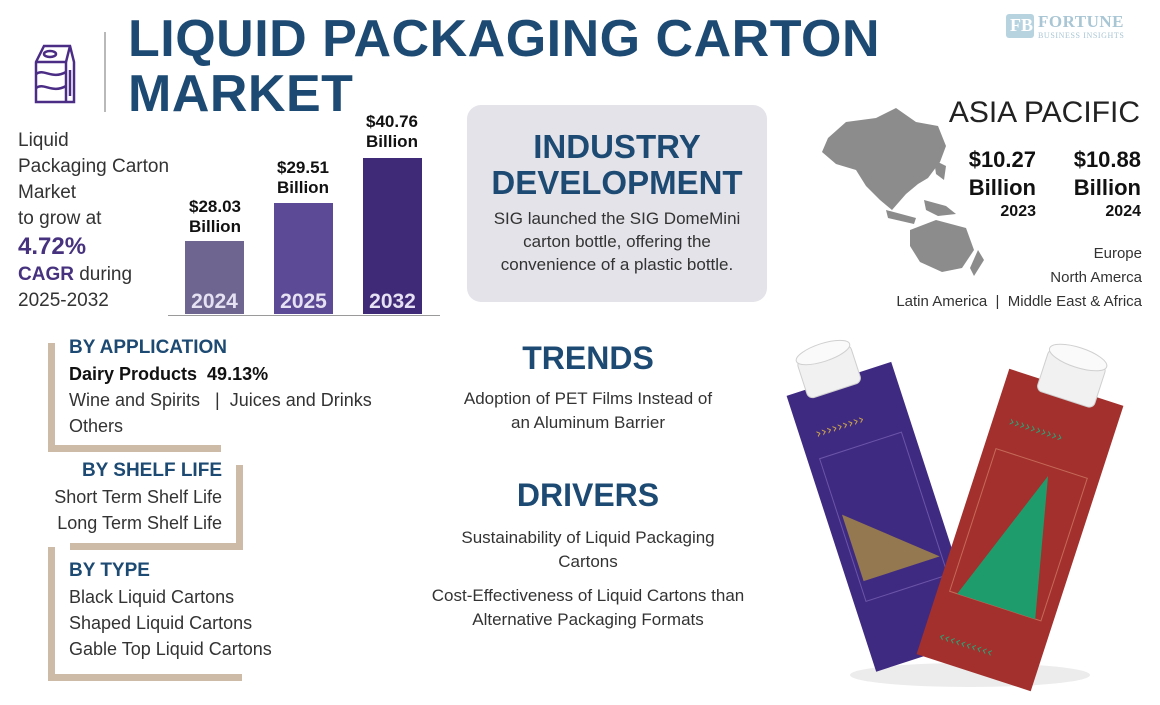 The height and width of the screenshot is (705, 1160). Describe the element at coordinates (43, 140) in the screenshot. I see `intro-line: Liquid` at that location.